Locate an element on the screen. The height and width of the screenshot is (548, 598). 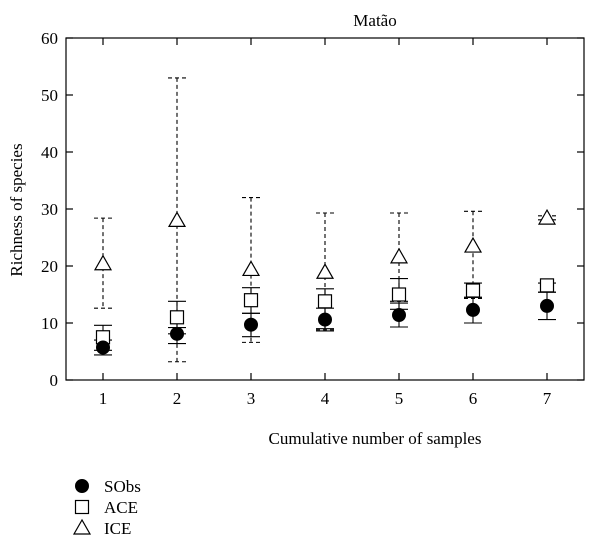
x-tick-label: 6 is located at coordinates (473, 398).